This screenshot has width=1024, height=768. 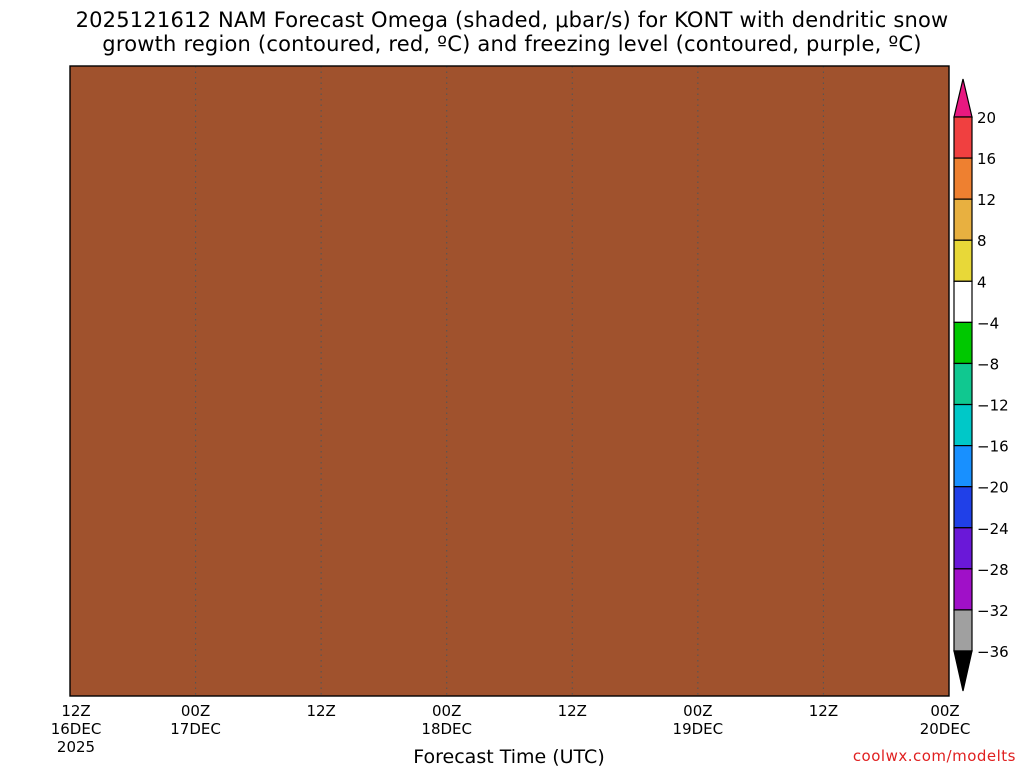 What do you see at coordinates (993, 447) in the screenshot?
I see `colorbar-label-8: −16` at bounding box center [993, 447].